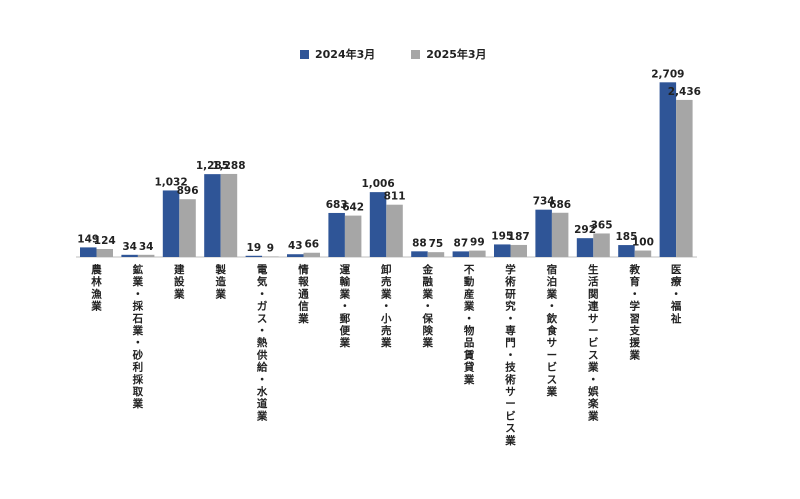  I want to click on data-label-2024-12: 292, so click(585, 230).